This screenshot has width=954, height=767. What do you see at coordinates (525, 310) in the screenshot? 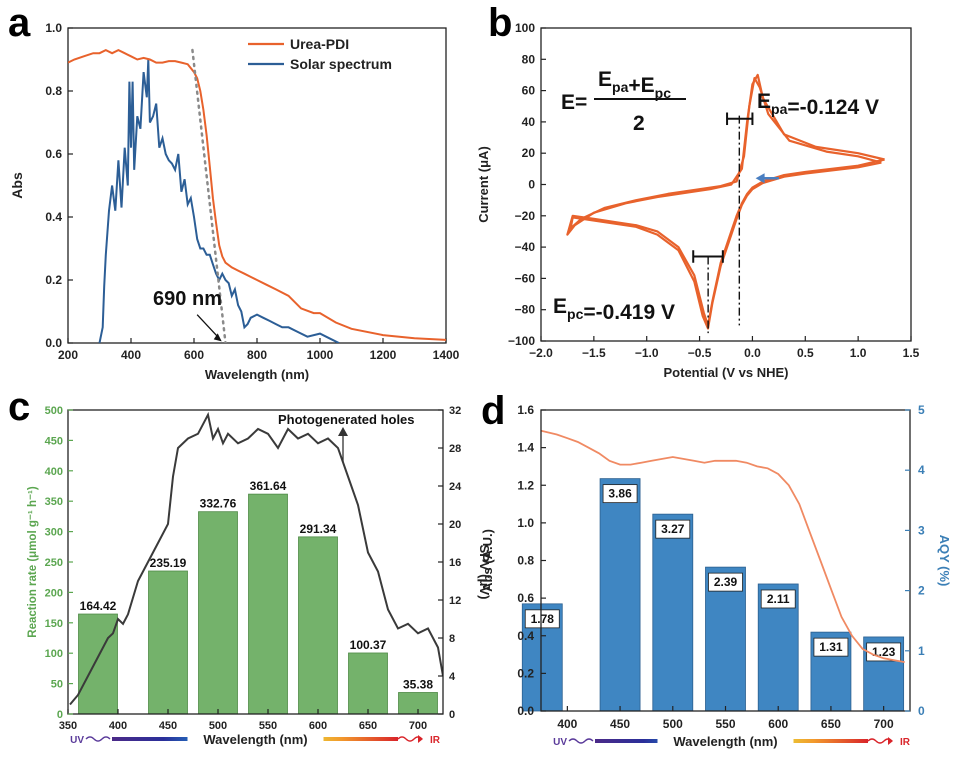
I see `y-tick-label-b: −80` at bounding box center [525, 310].